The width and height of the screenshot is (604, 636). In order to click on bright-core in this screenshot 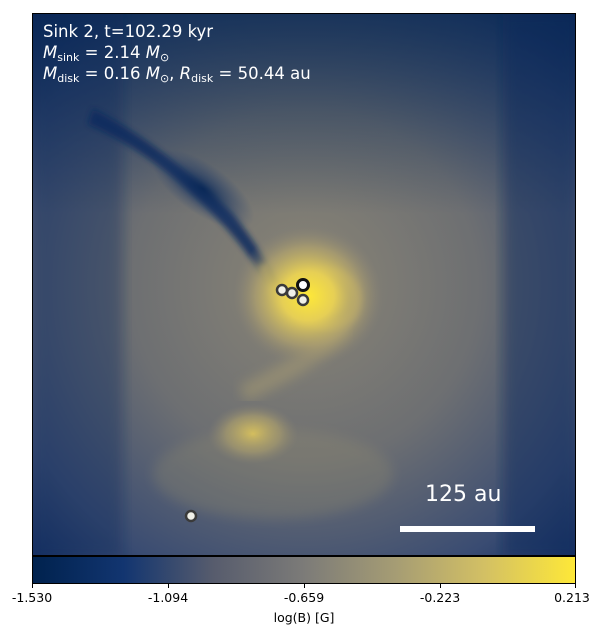, I will do `click(308, 296)`.